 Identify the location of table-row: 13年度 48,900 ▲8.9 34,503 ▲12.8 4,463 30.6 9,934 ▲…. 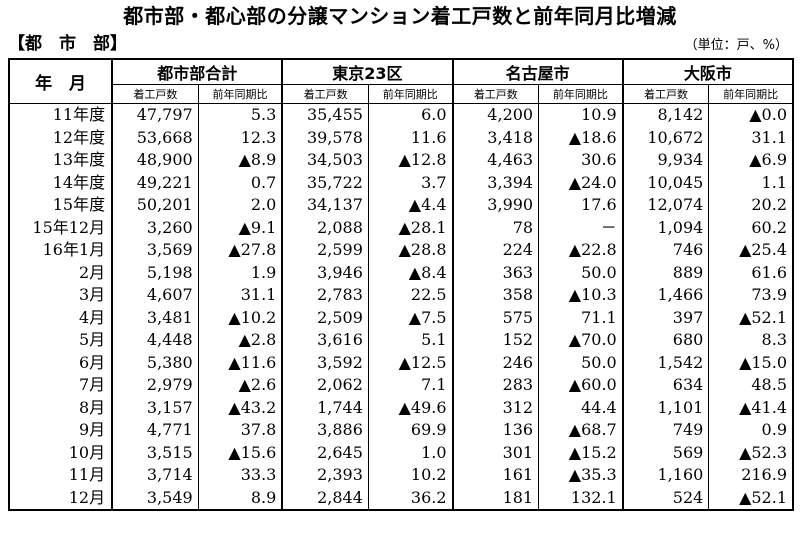
(401, 160).